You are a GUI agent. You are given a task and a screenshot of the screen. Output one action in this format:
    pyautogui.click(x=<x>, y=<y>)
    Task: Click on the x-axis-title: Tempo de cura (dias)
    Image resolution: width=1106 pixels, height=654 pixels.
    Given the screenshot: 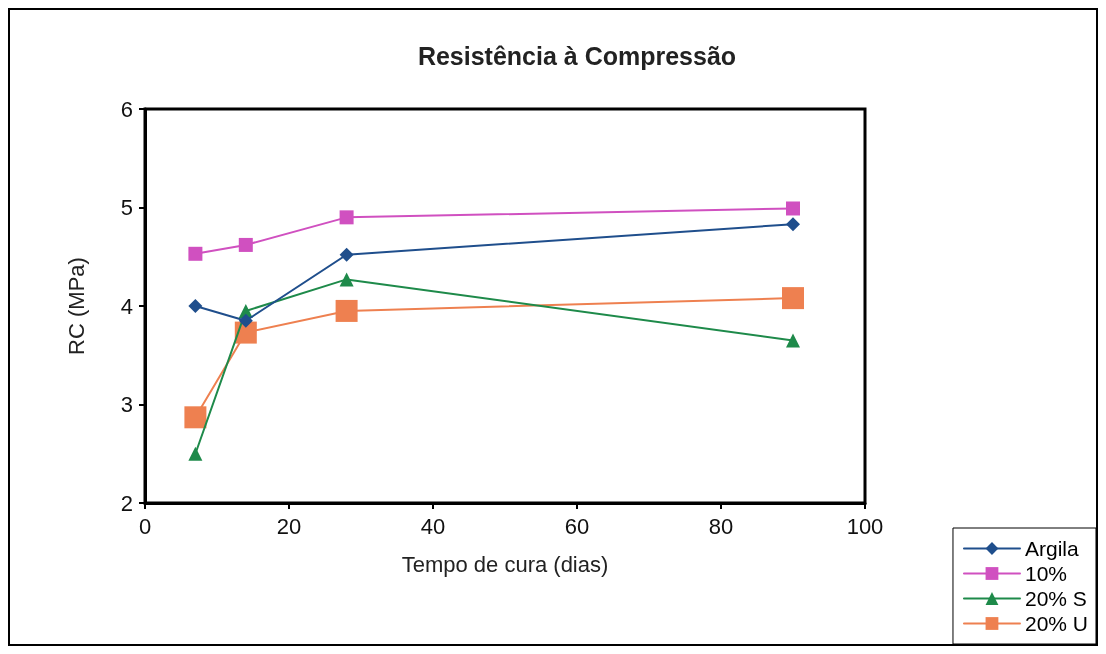 What is the action you would take?
    pyautogui.click(x=505, y=564)
    